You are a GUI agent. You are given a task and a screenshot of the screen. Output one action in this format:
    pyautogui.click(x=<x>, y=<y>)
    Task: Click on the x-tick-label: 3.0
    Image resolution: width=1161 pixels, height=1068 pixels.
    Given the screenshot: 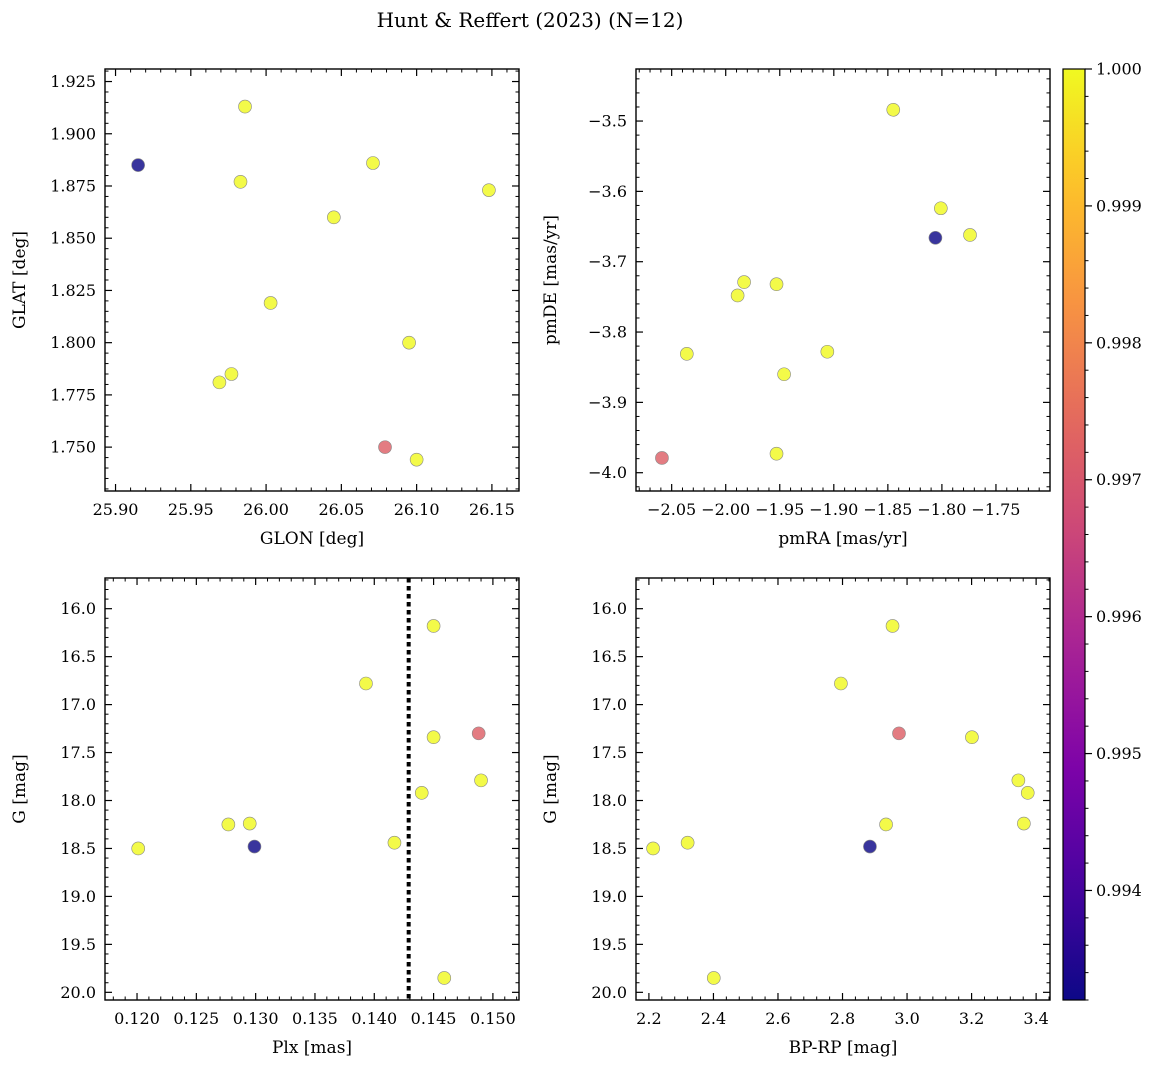 What is the action you would take?
    pyautogui.click(x=906, y=1018)
    